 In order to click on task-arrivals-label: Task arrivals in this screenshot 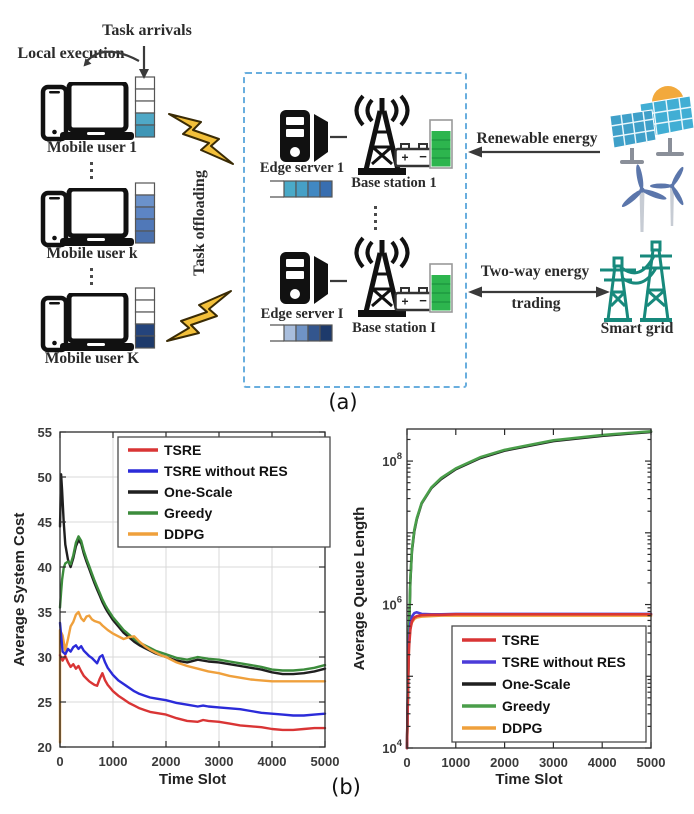, I will do `click(147, 30)`.